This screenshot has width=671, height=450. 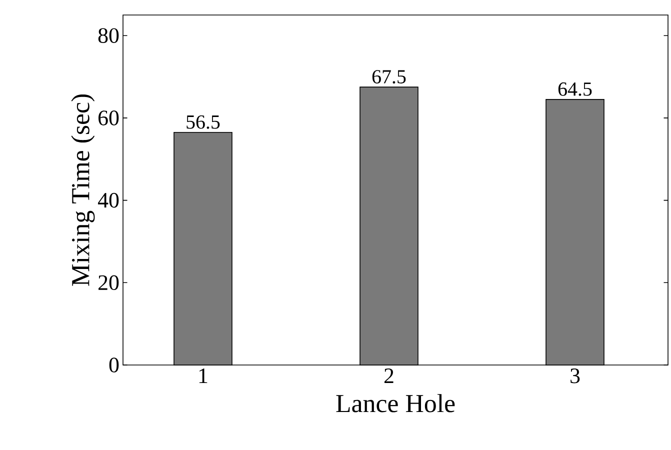 I want to click on data-label: 67.5, so click(x=389, y=77).